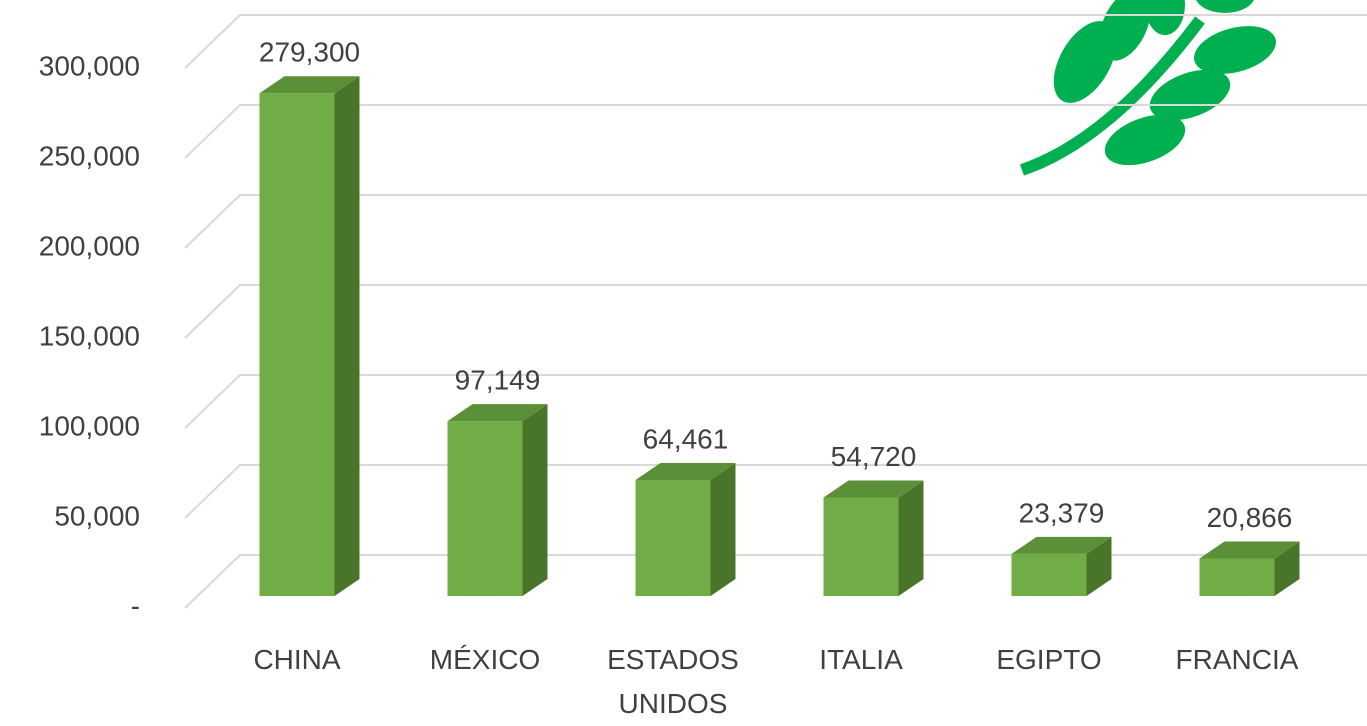 This screenshot has height=726, width=1367. Describe the element at coordinates (673, 681) in the screenshot. I see `x-tick-label: ESTADOS UNIDOS` at that location.